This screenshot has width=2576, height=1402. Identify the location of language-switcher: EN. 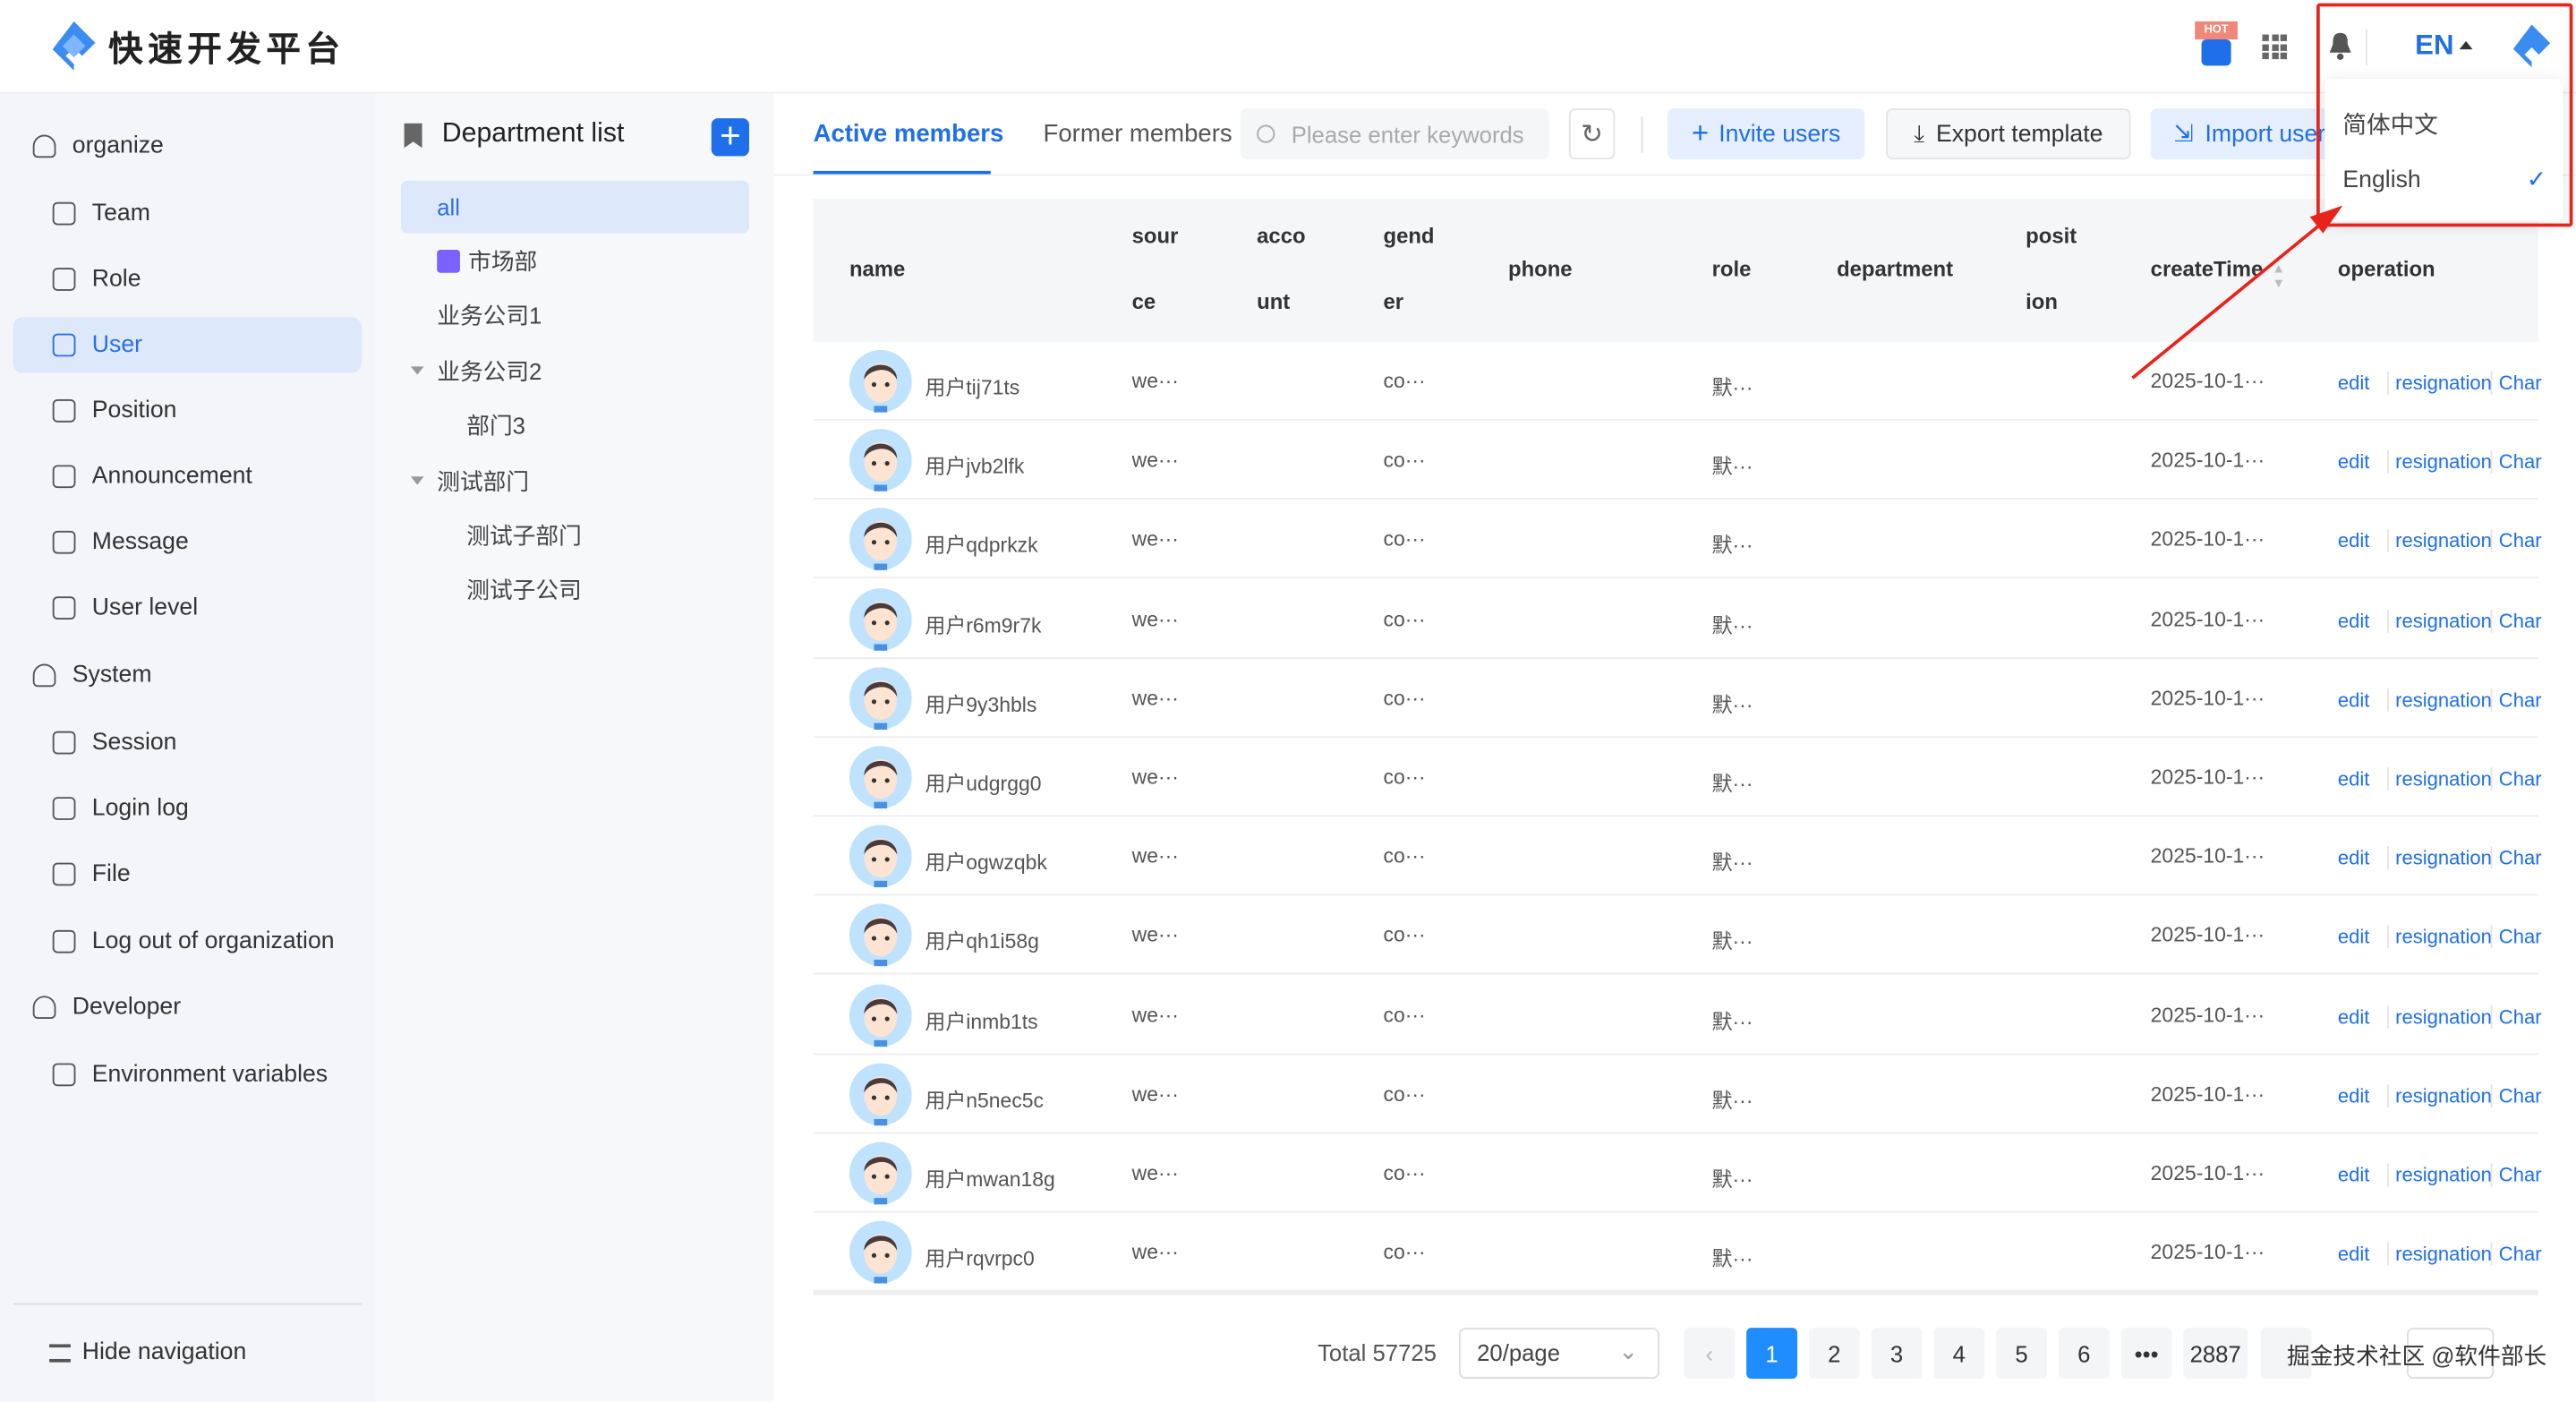
(2434, 45).